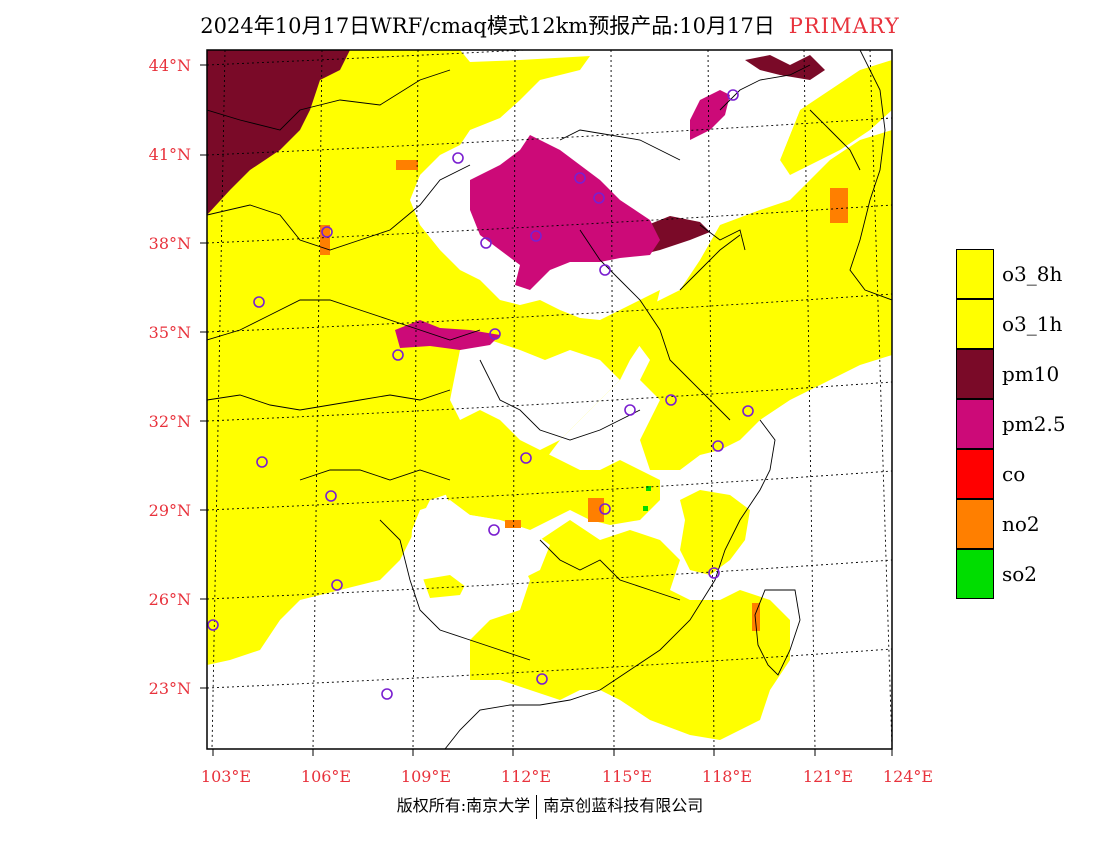 This screenshot has height=854, width=1100. I want to click on title-tag: PRIMARY, so click(844, 26).